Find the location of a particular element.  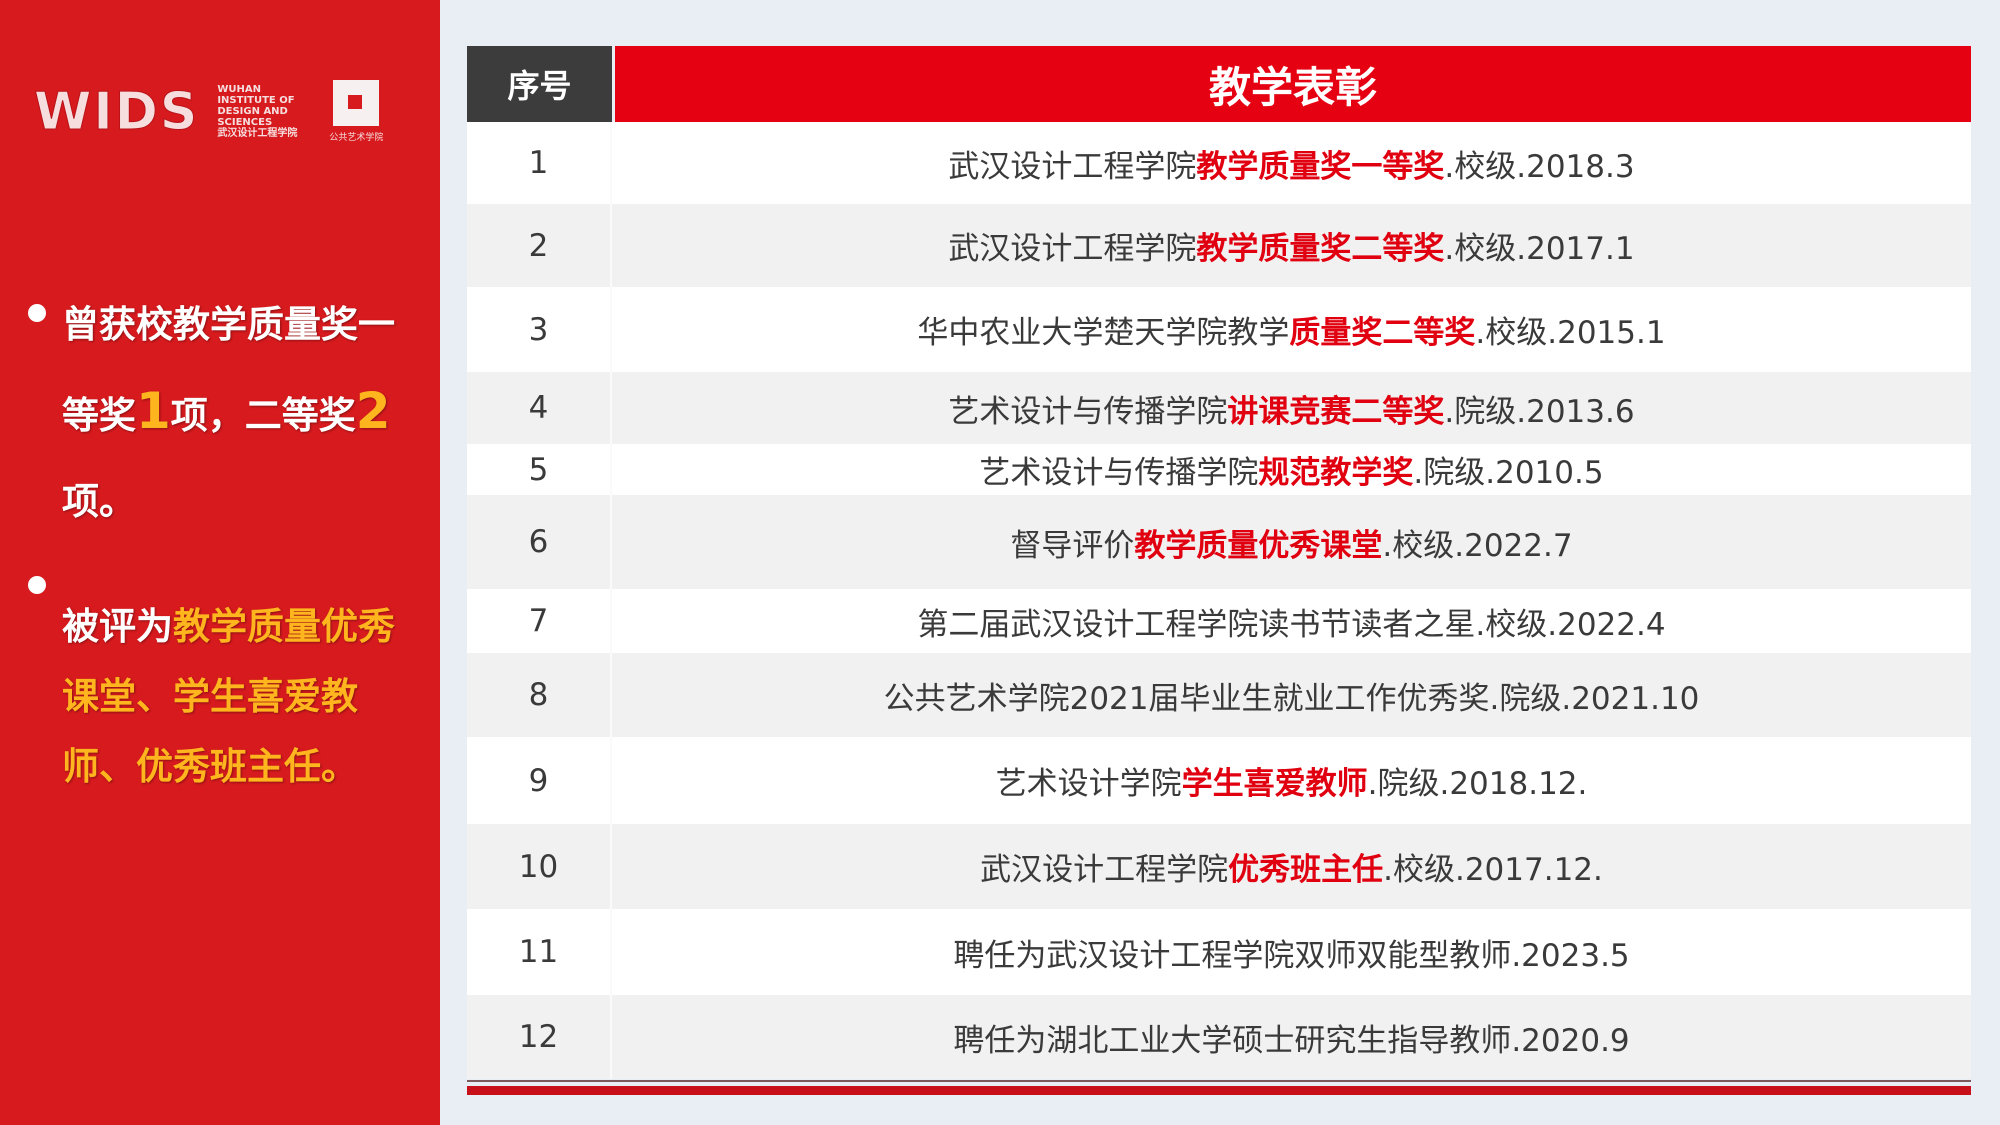

table-row: 10 武汉设计工程学院优秀班主任.校级.2017.12. is located at coordinates (1219, 866).